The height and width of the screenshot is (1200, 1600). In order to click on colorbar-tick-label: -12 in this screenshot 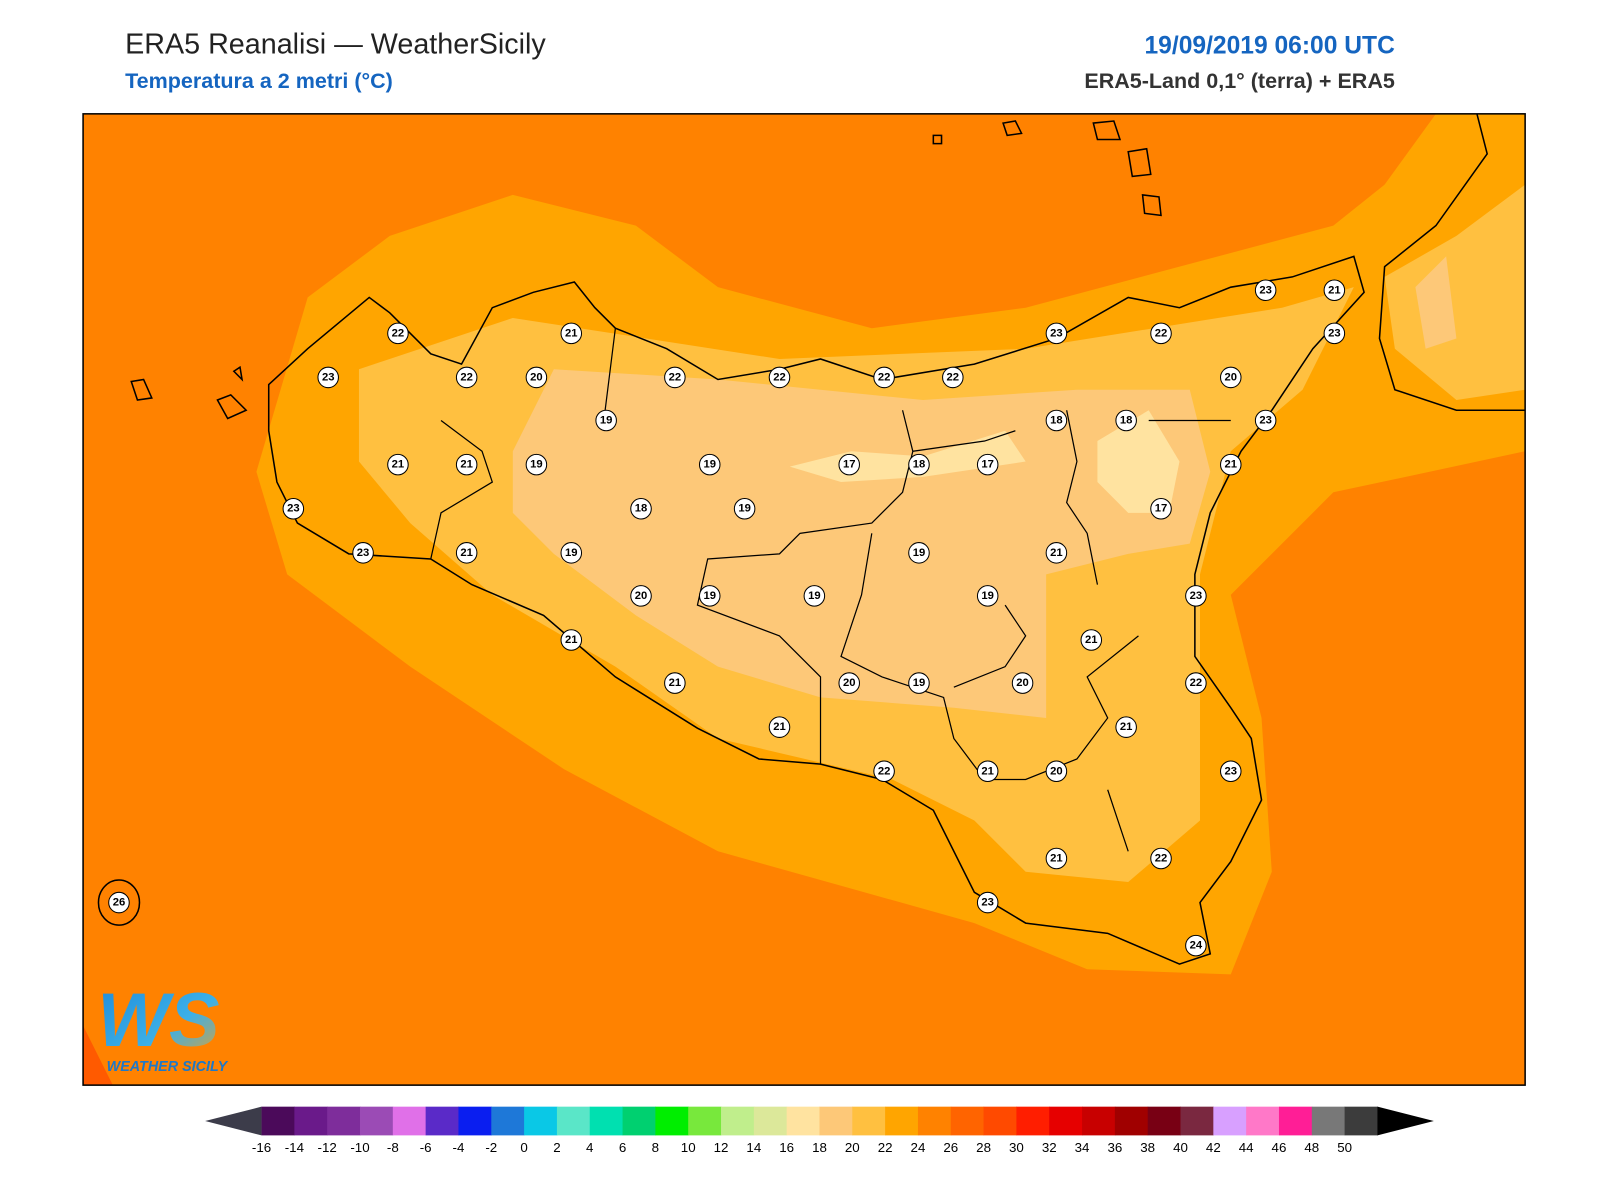, I will do `click(327, 1147)`.